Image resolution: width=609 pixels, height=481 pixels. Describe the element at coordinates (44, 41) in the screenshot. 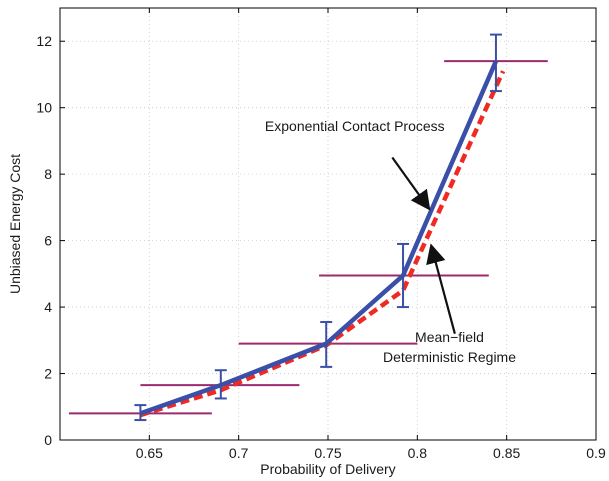

I see `y-tick-label: 12` at that location.